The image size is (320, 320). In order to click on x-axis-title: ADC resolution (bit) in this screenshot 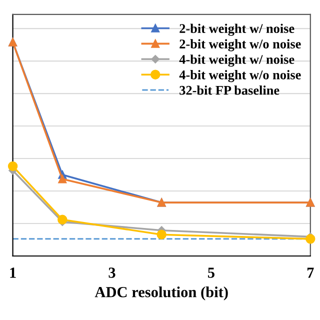, I will do `click(161, 293)`.